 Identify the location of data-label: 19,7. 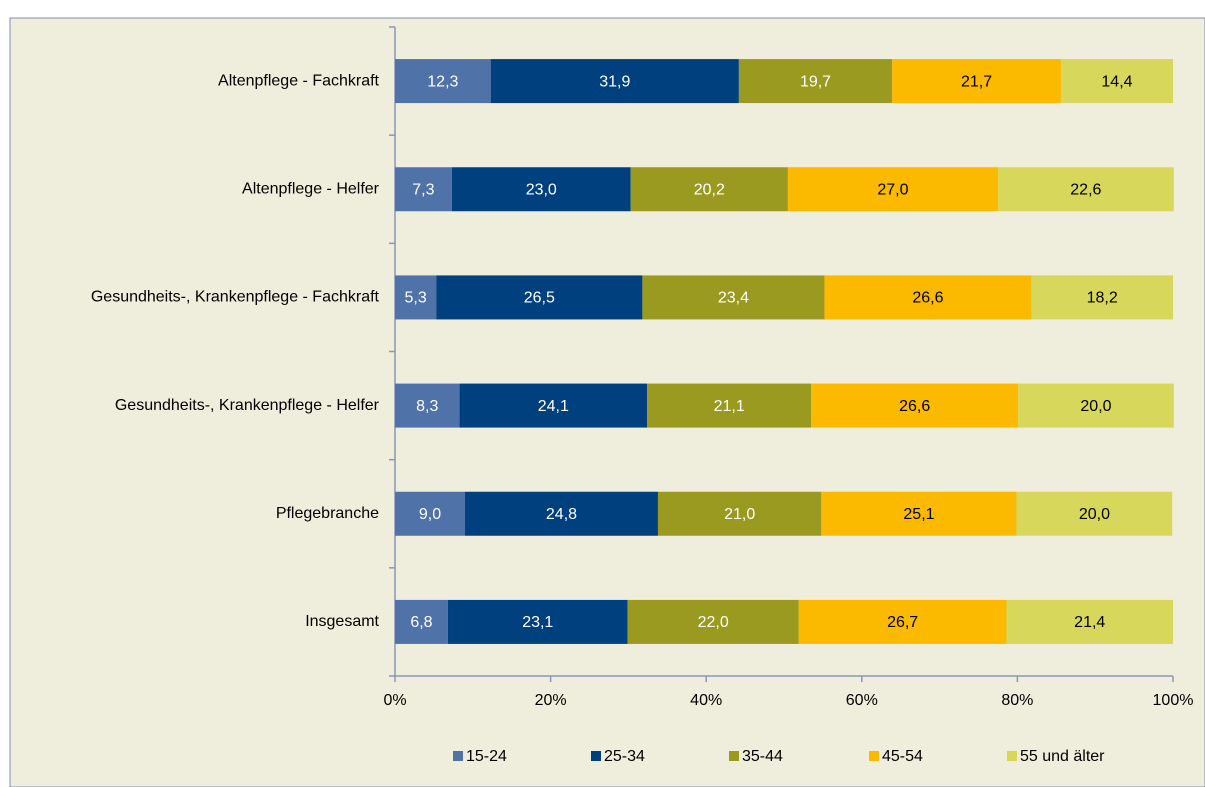
(815, 81).